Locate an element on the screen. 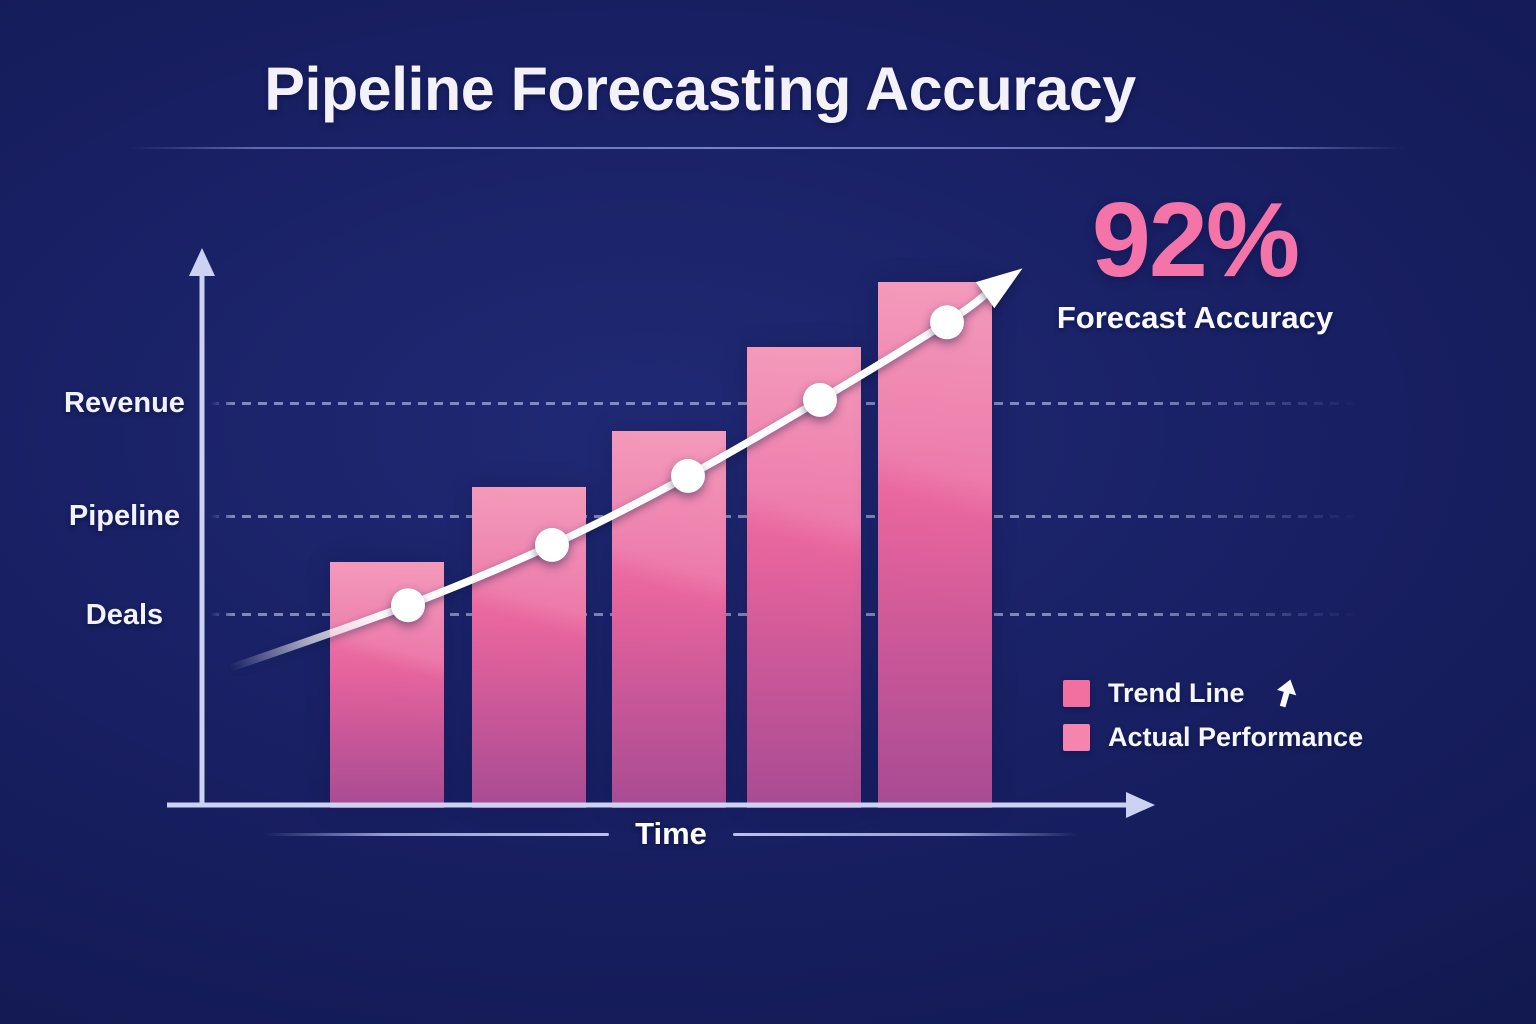  y-axis-arrow-icon is located at coordinates (202, 262).